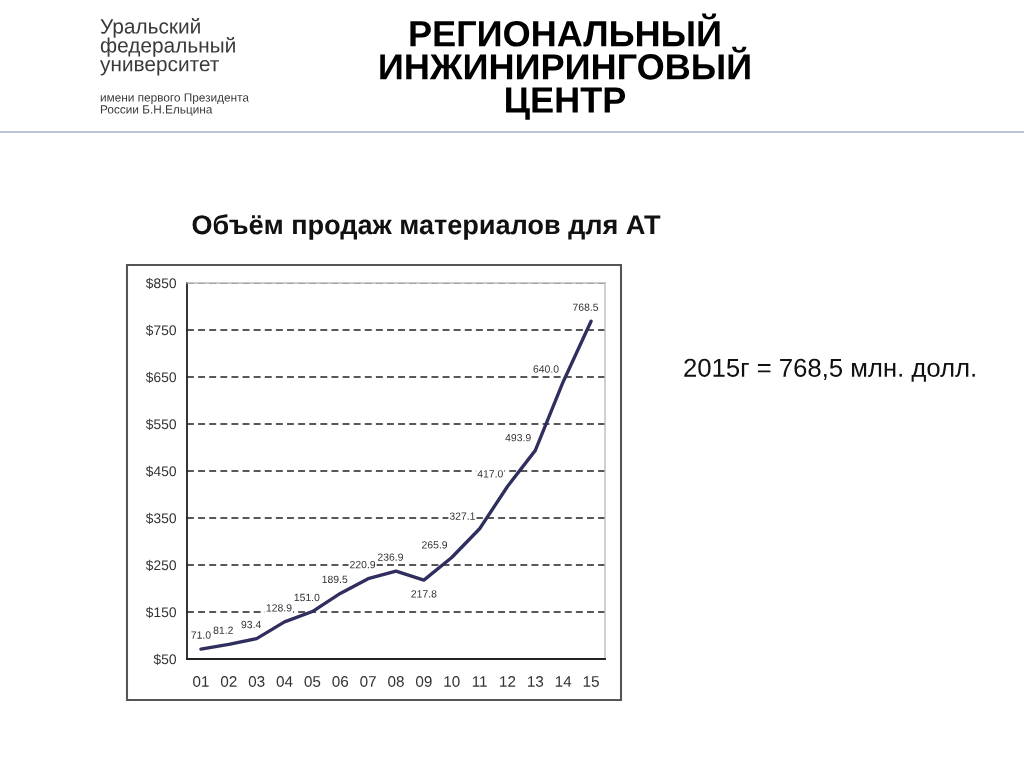 This screenshot has height=767, width=1024. What do you see at coordinates (452, 681) in the screenshot?
I see `x-tick-label: 10` at bounding box center [452, 681].